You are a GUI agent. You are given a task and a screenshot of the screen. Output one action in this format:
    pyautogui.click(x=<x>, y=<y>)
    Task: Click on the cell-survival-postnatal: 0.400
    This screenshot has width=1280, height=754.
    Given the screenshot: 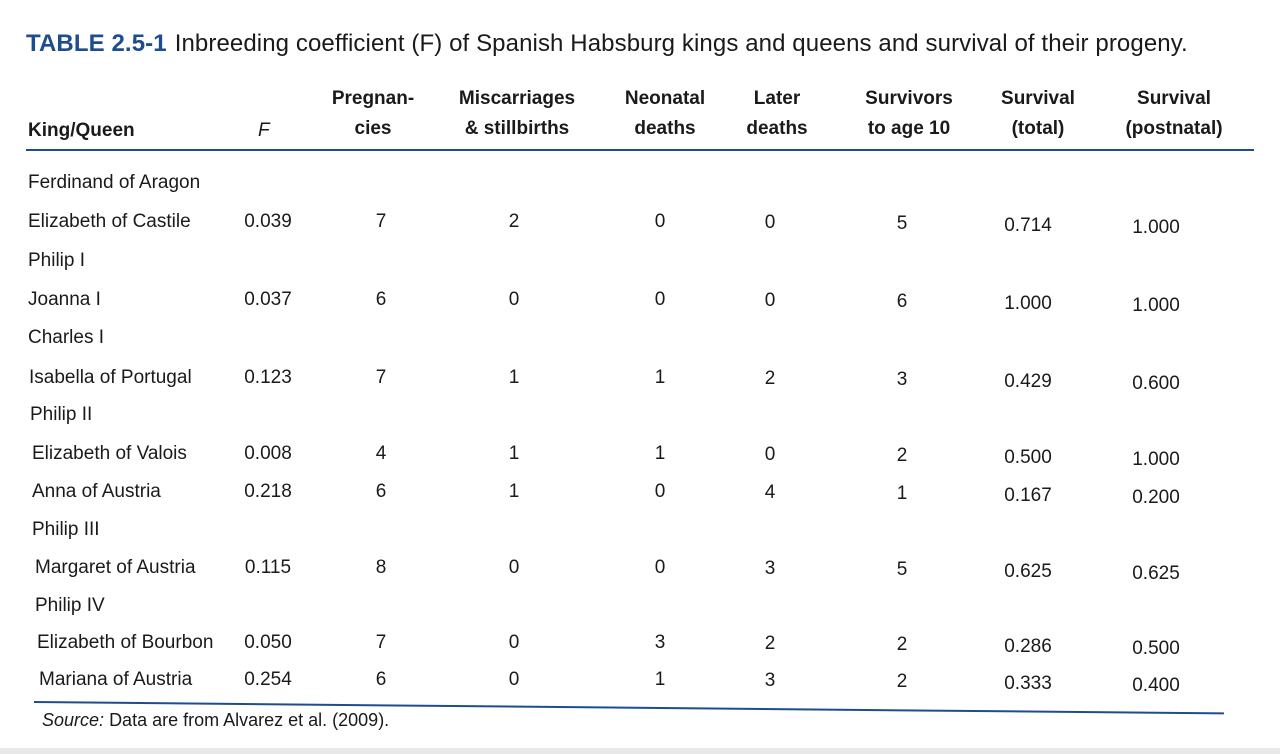 What is the action you would take?
    pyautogui.click(x=1156, y=685)
    